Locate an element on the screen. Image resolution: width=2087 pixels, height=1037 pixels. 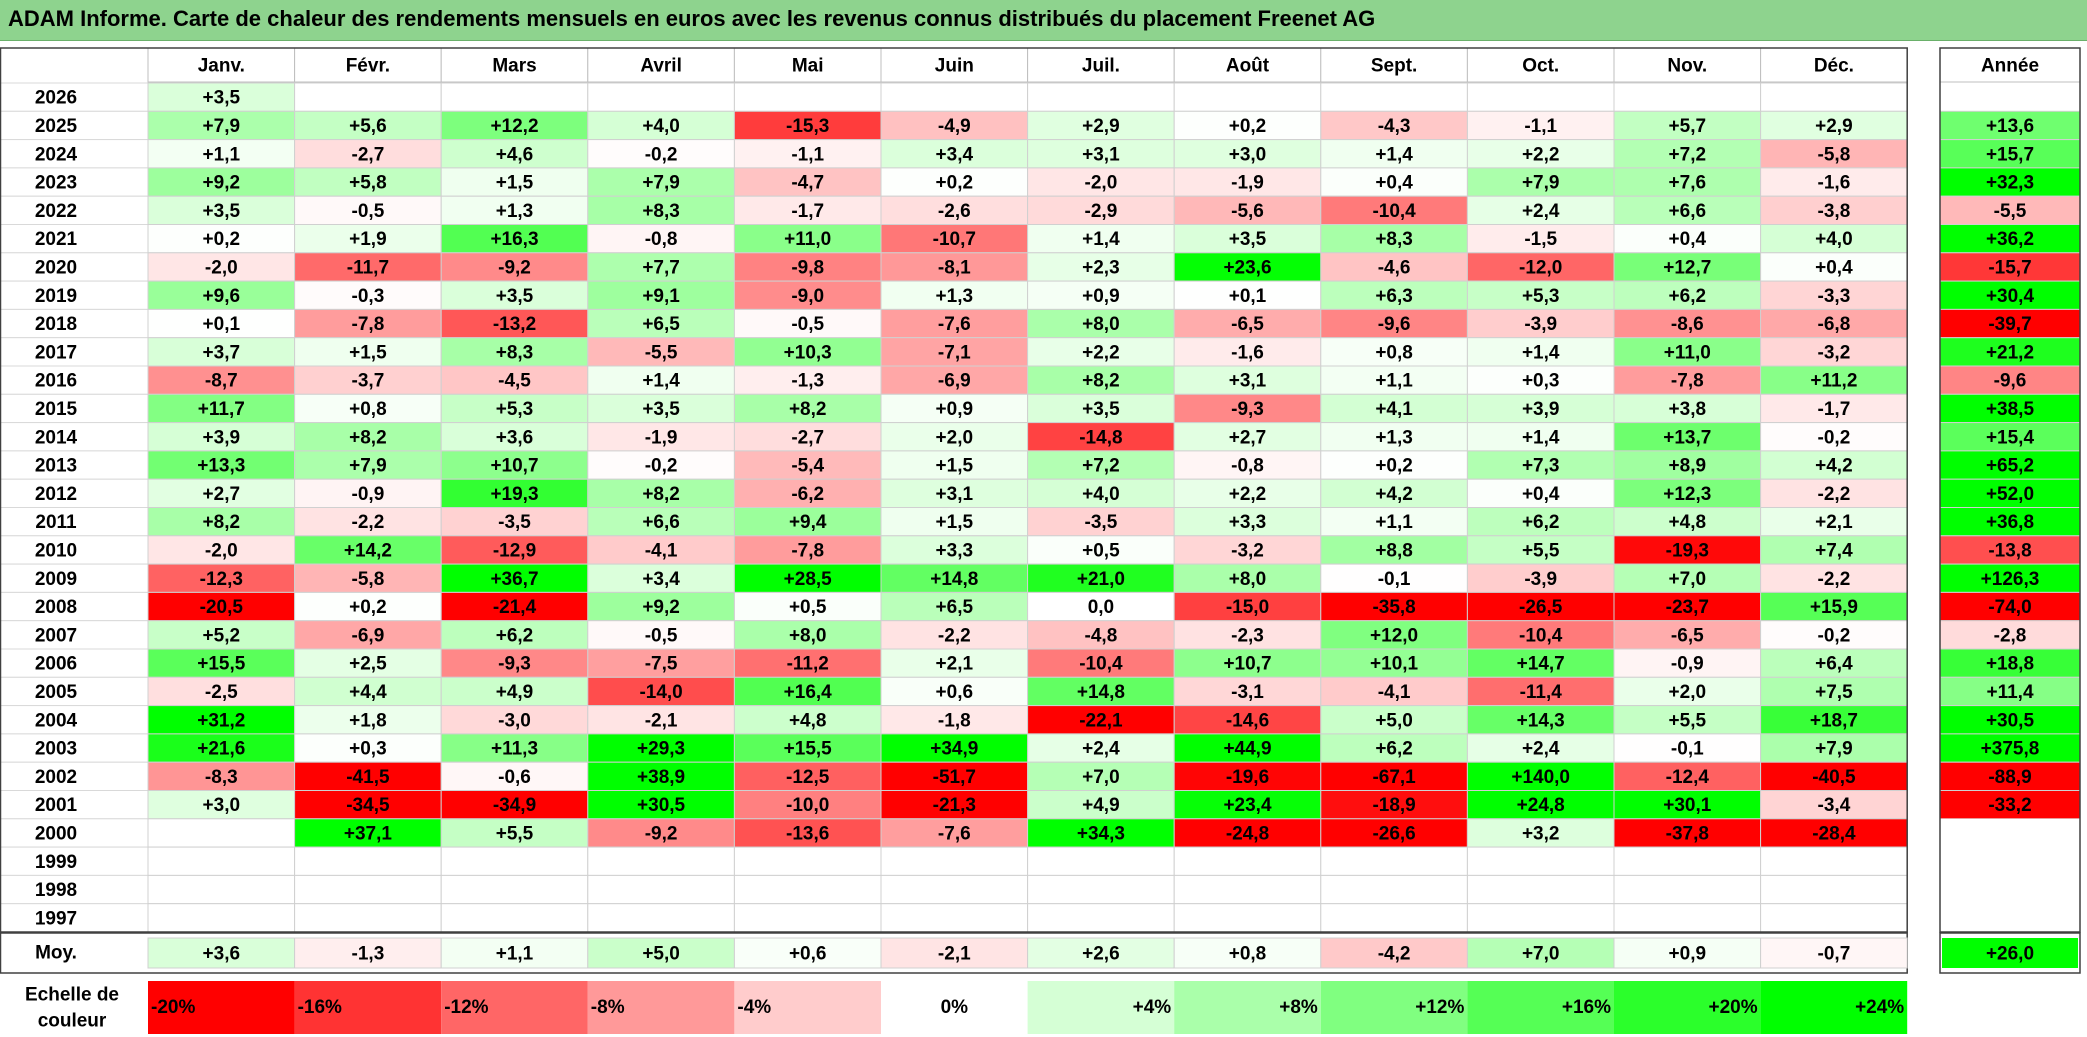
average-label: Moy. is located at coordinates (56, 953).